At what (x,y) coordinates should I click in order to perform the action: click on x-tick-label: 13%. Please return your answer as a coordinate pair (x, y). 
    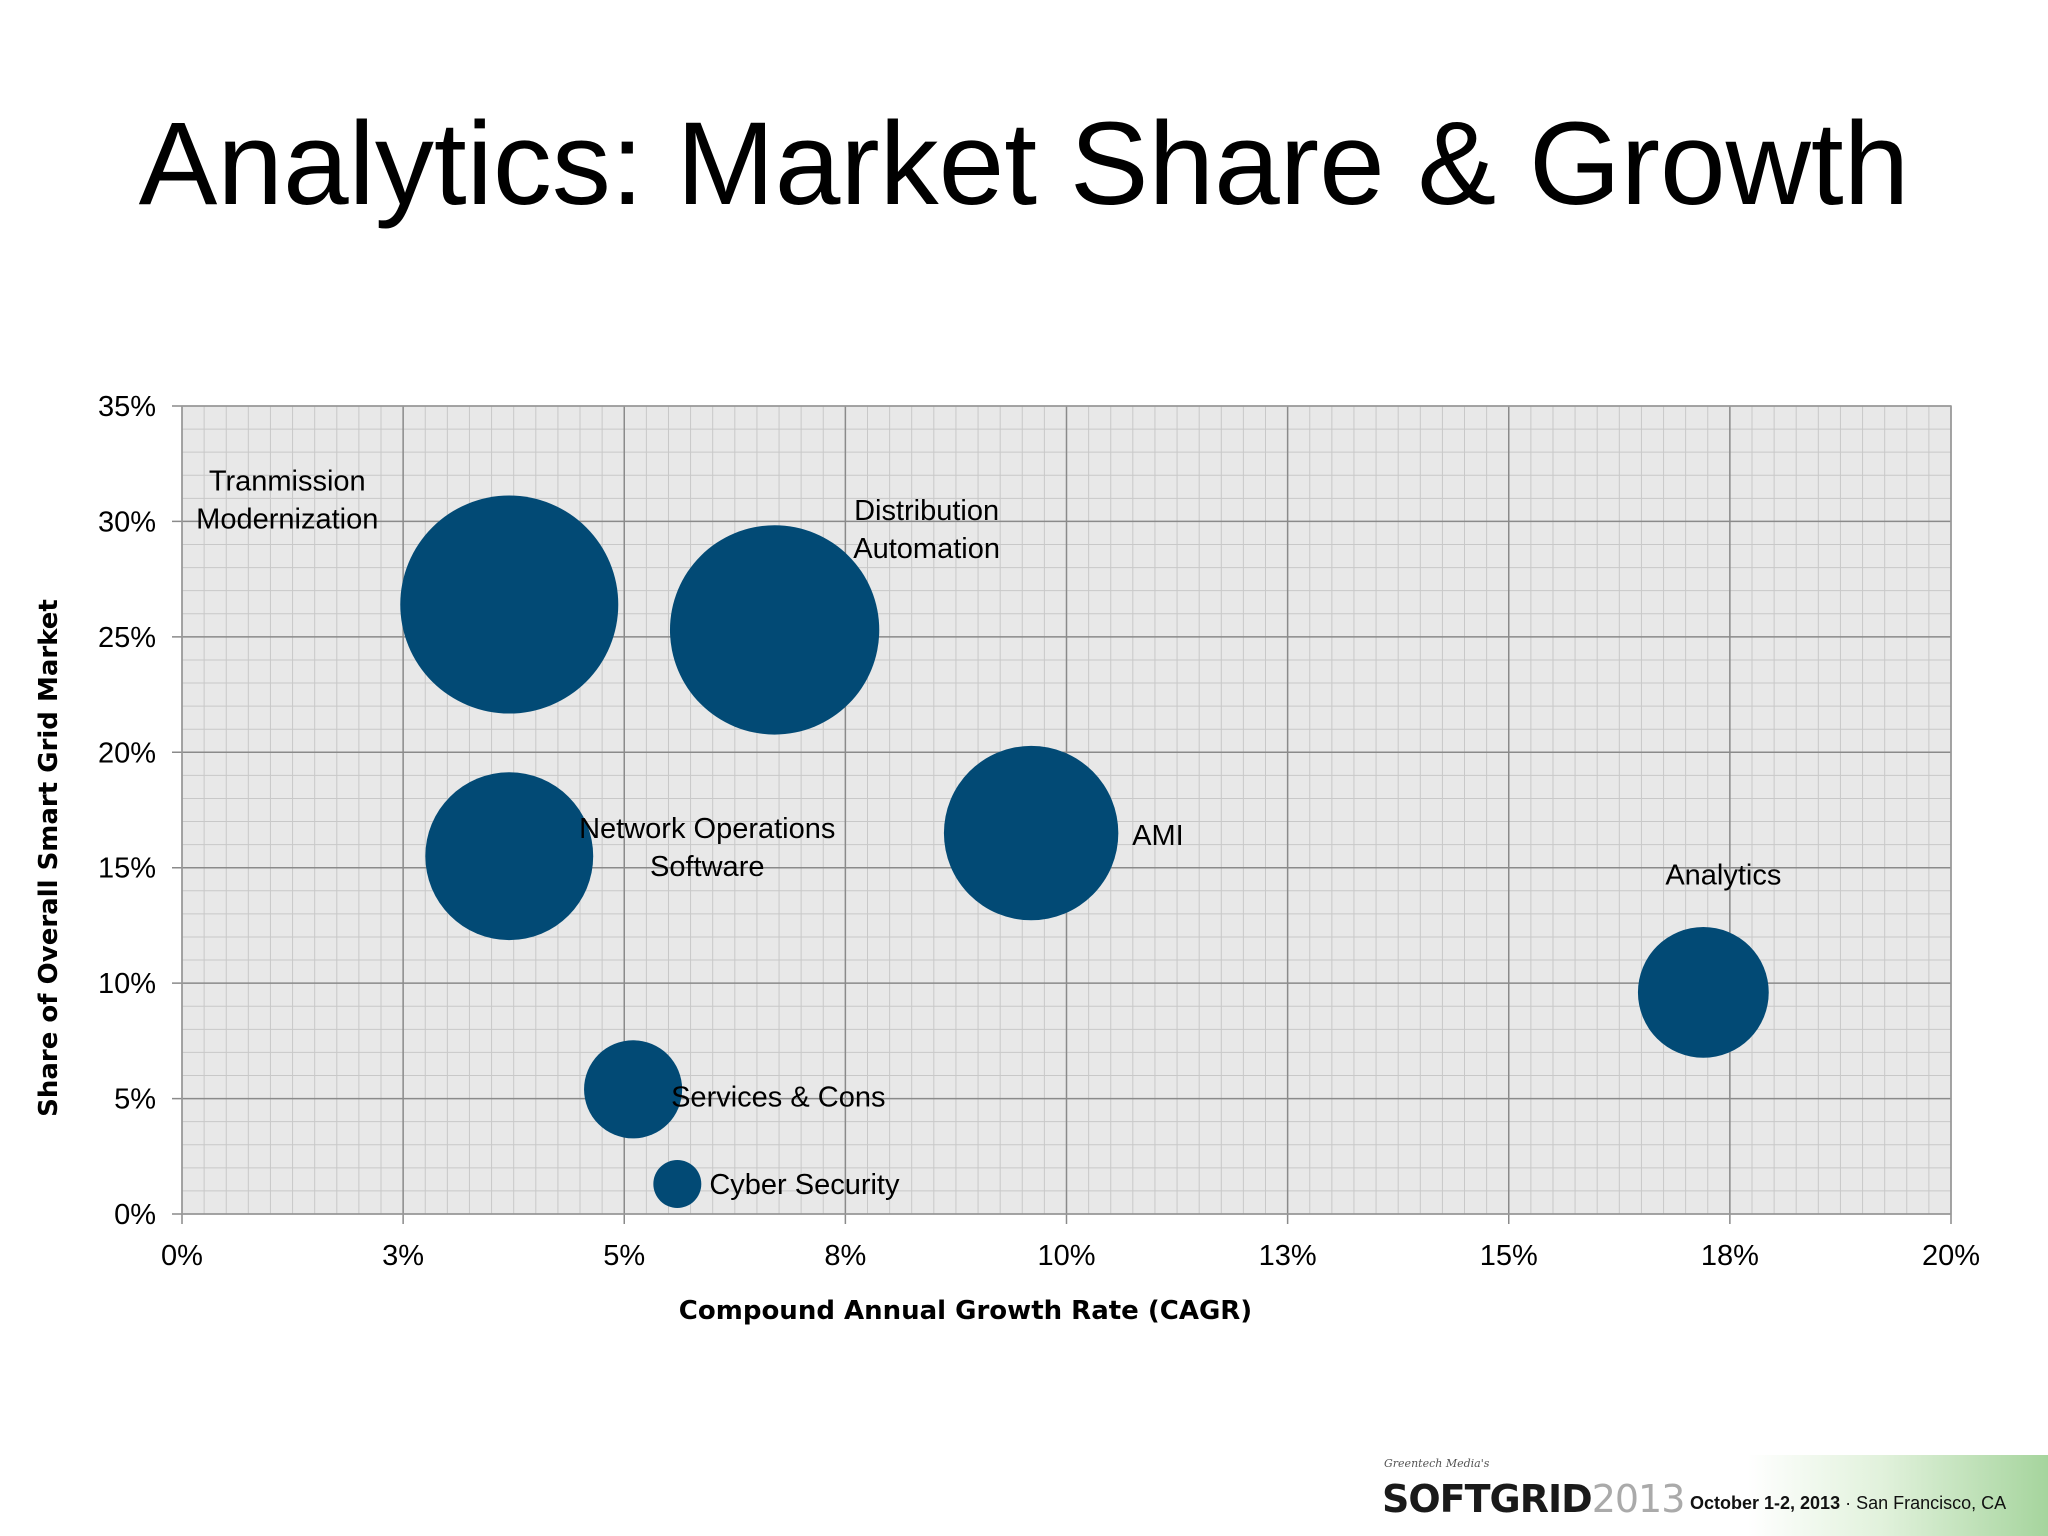
    Looking at the image, I should click on (1288, 1256).